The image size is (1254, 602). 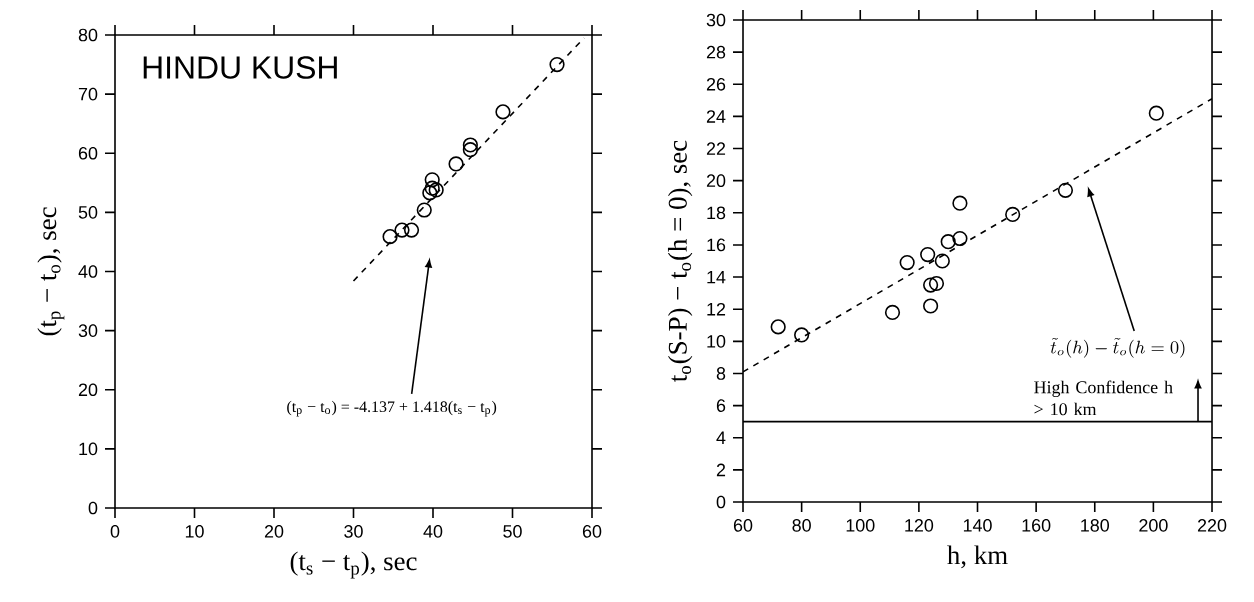 I want to click on y-tick-label: 24, so click(x=716, y=116).